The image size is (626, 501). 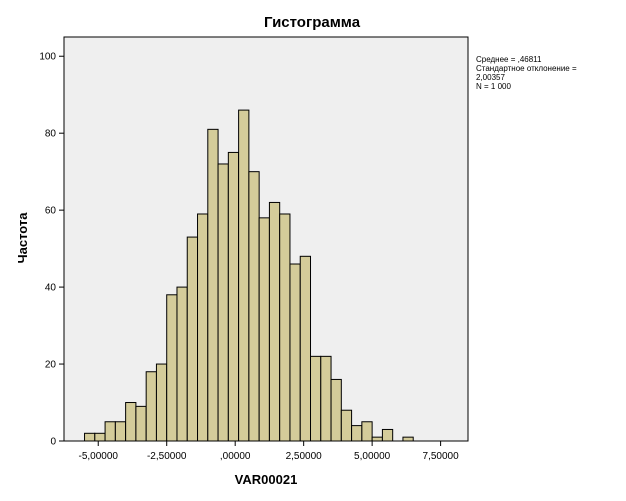 What do you see at coordinates (51, 134) in the screenshot?
I see `y-tick-label: 80` at bounding box center [51, 134].